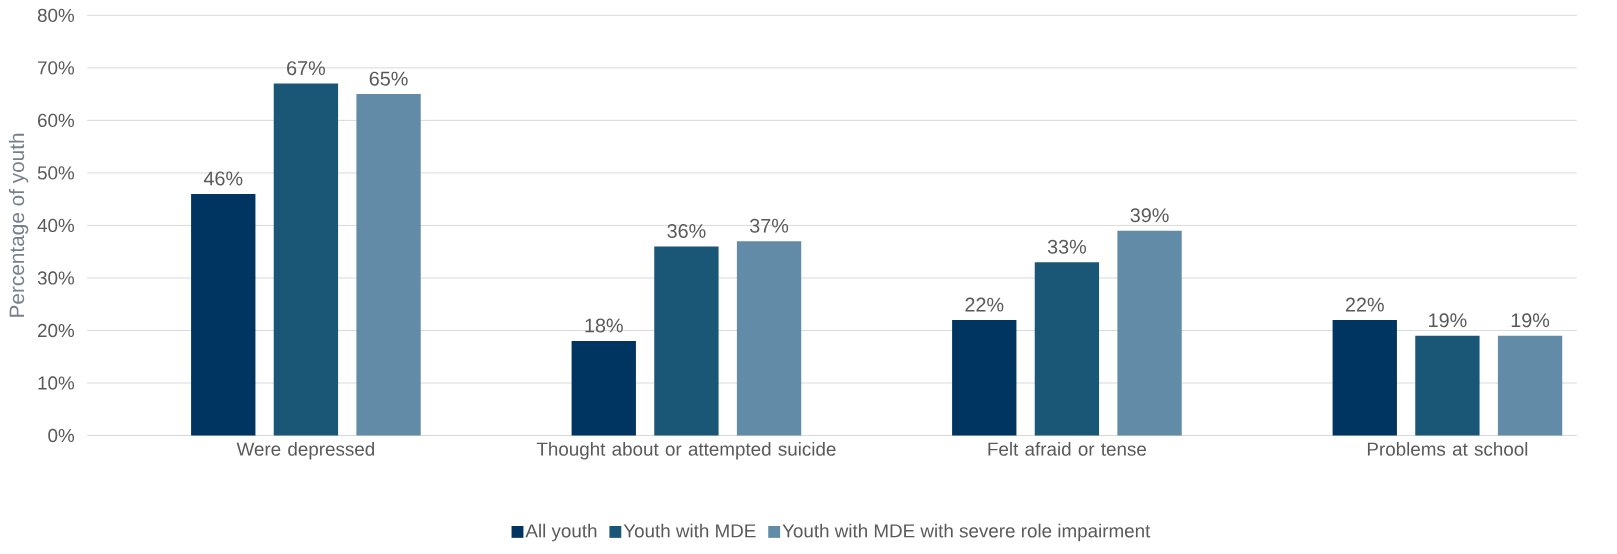  I want to click on y-tick-label: 0%, so click(61, 435).